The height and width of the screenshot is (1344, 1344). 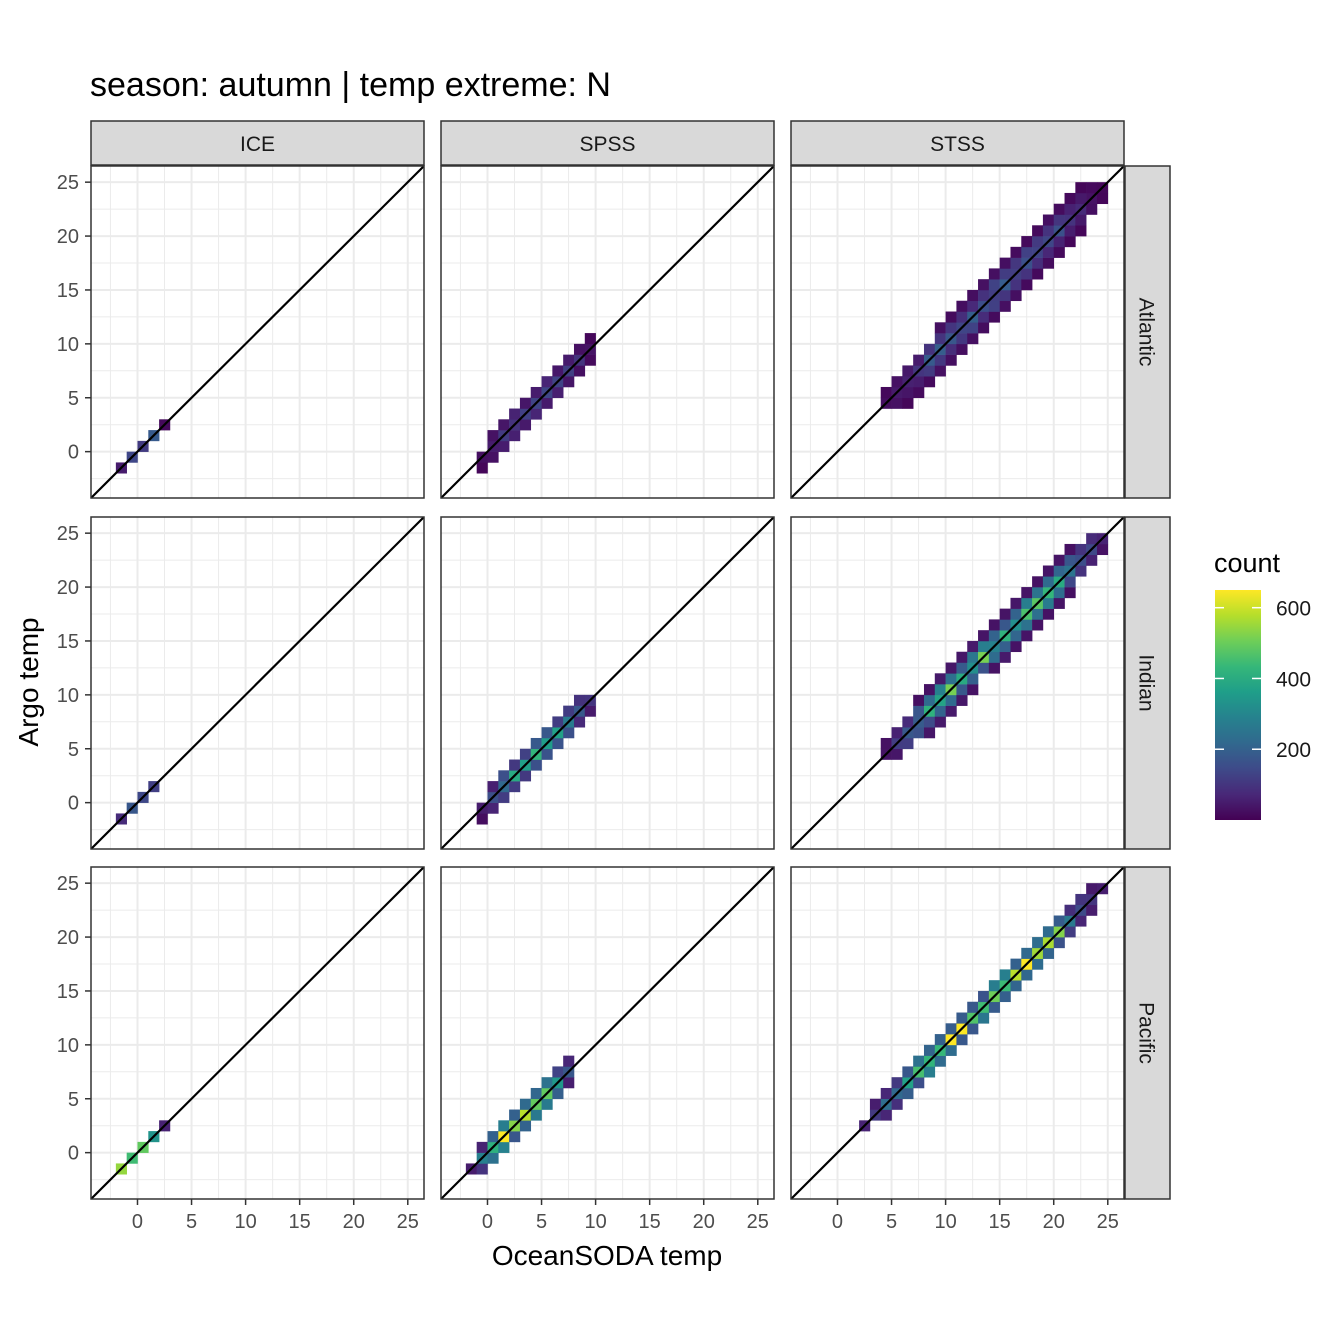 What do you see at coordinates (68, 1046) in the screenshot?
I see `y-tick-label: 10` at bounding box center [68, 1046].